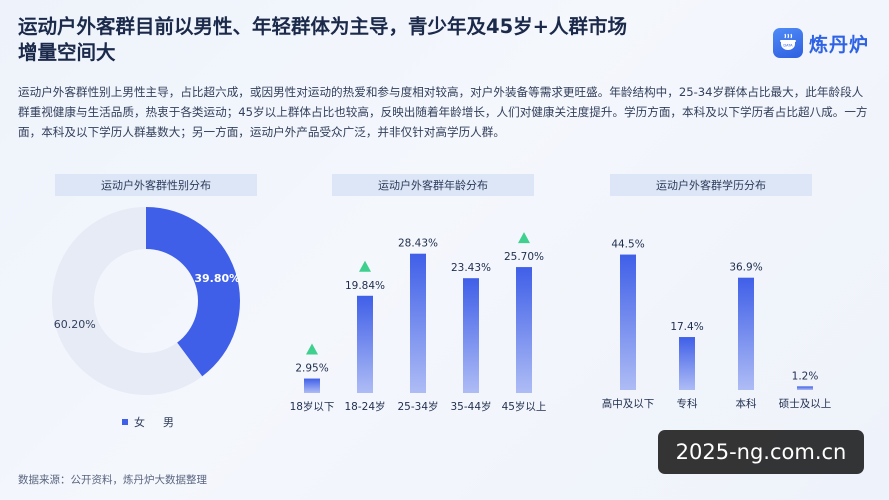 The height and width of the screenshot is (500, 889). Describe the element at coordinates (168, 422) in the screenshot. I see `legend-label-male: 男` at that location.